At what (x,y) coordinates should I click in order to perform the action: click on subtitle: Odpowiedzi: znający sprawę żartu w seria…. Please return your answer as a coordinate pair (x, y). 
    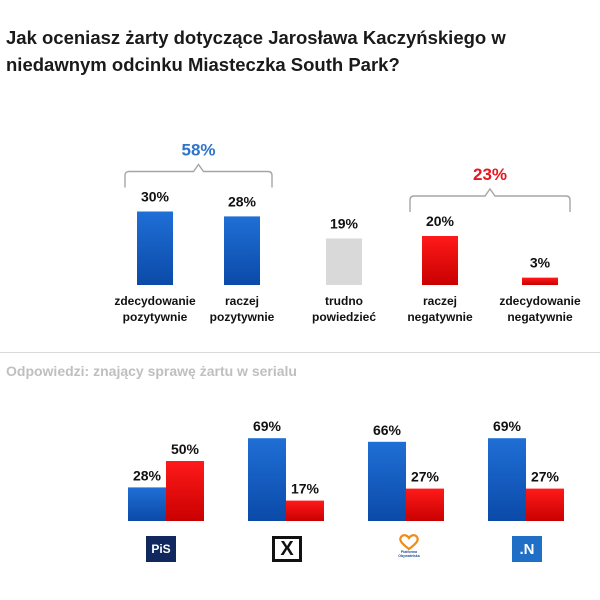
    Looking at the image, I should click on (151, 371).